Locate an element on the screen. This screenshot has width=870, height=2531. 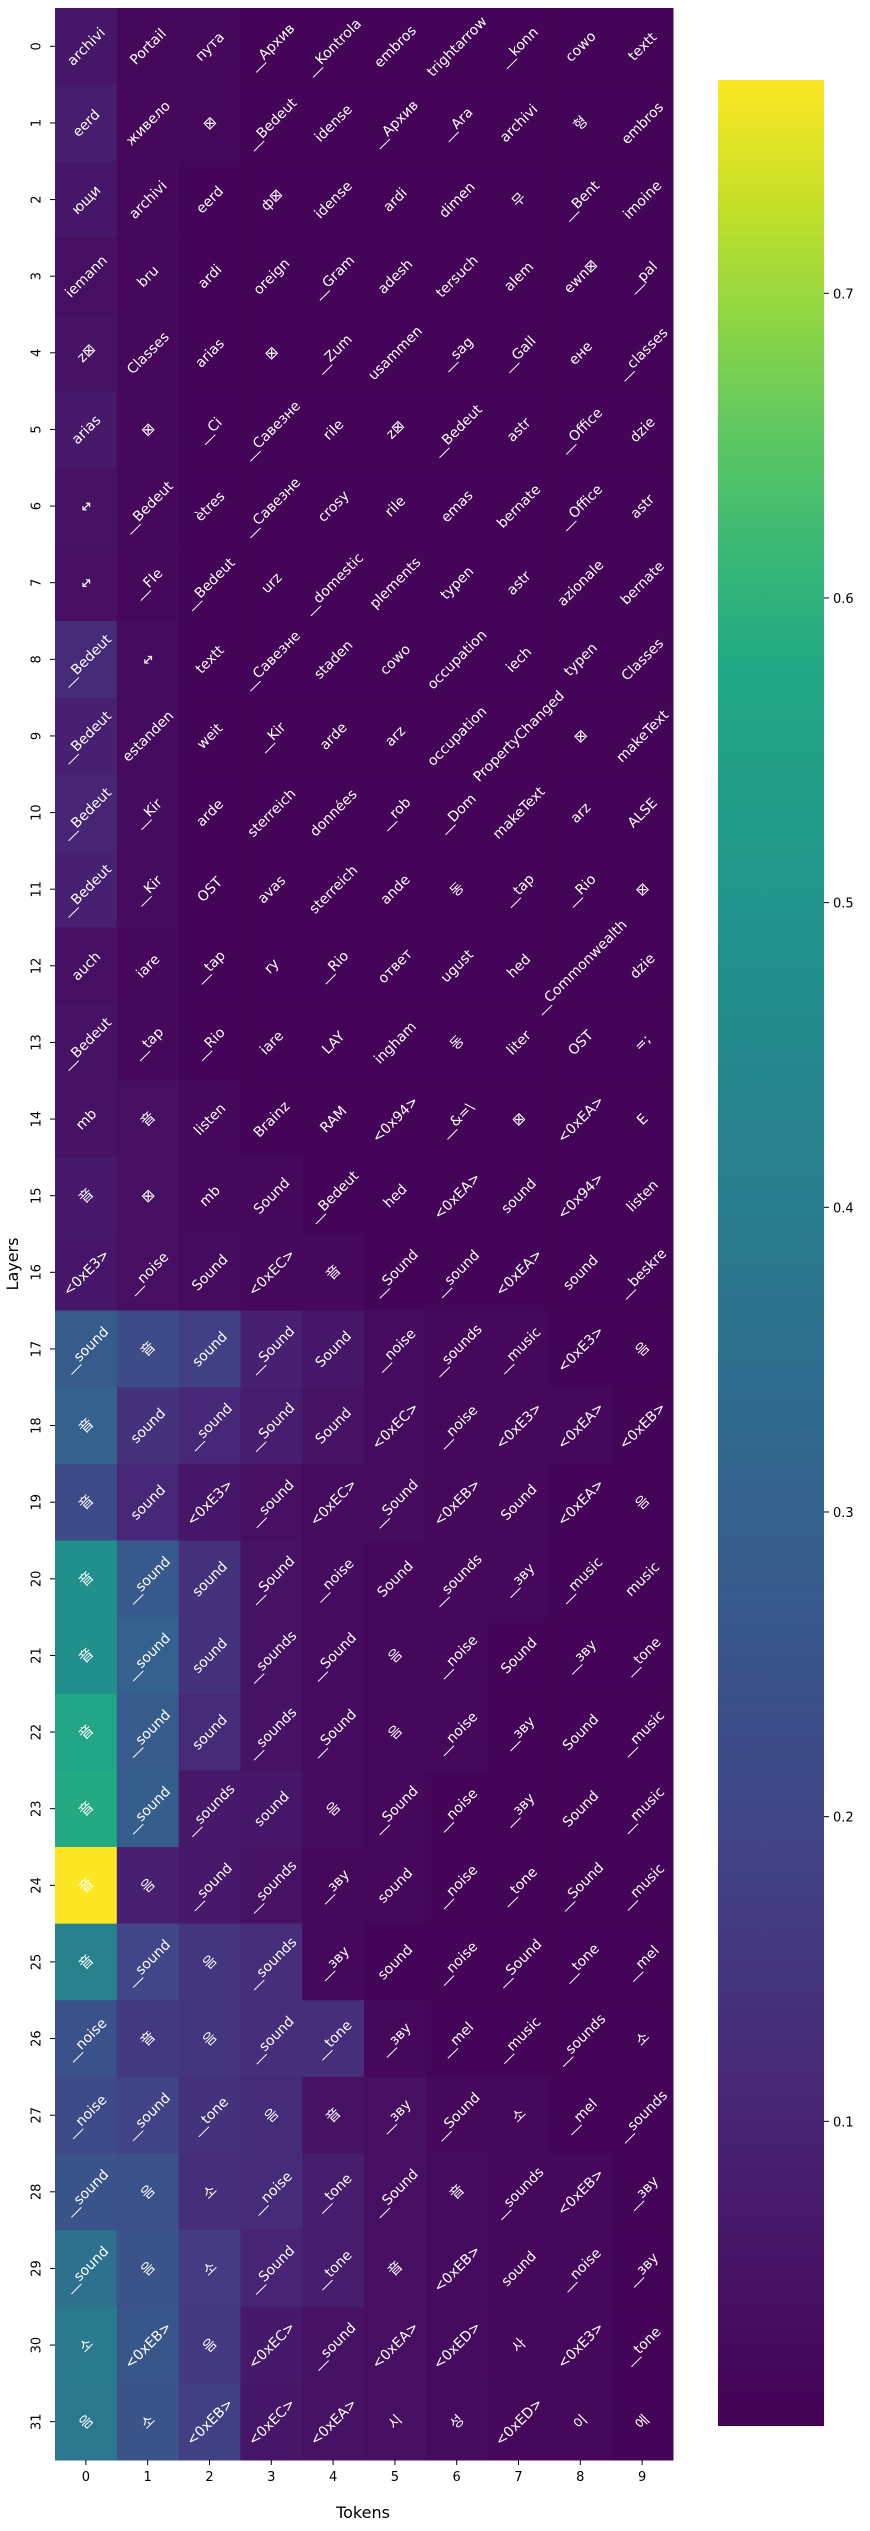
colorbar-tick-label: 0.6 is located at coordinates (843, 599).